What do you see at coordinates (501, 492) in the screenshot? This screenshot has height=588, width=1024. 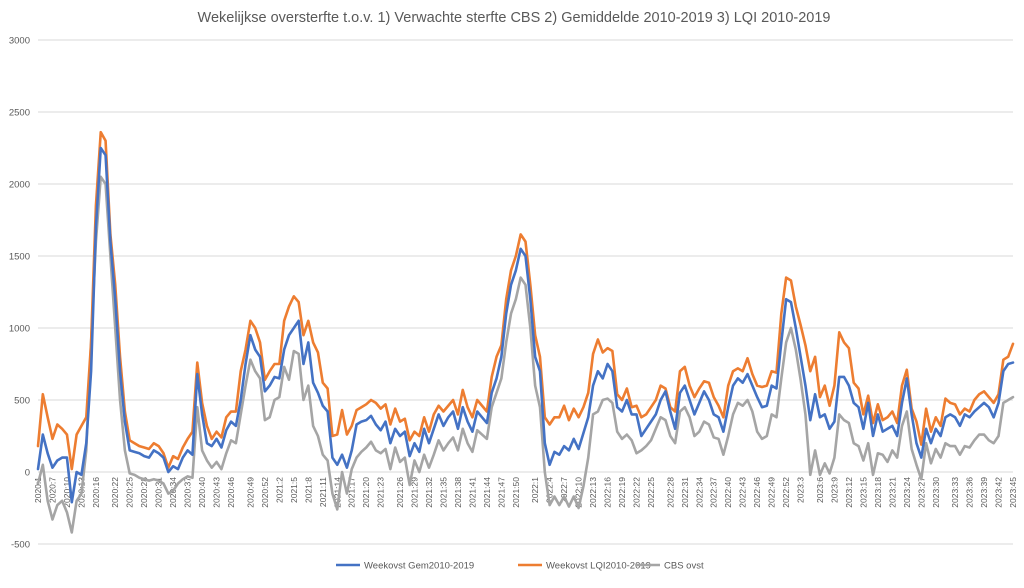 I see `x-tick-label: 2021:47` at bounding box center [501, 492].